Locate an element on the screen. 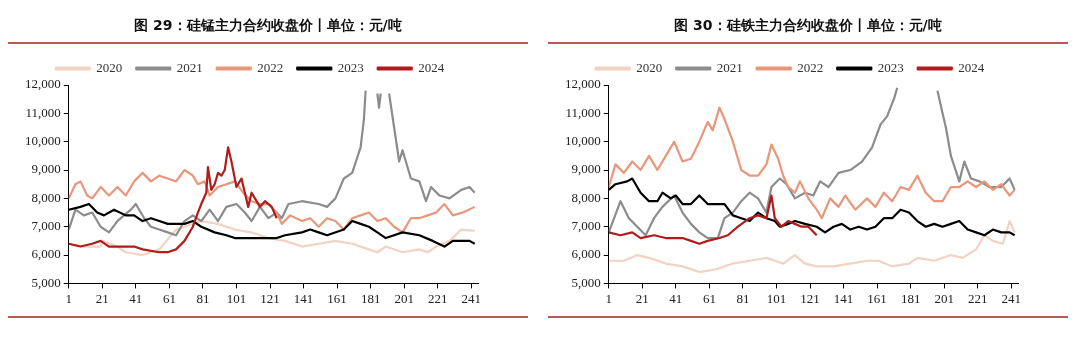  chart-title: 图 30：硅铁主力合约收盘价丨单位：元/吨 is located at coordinates (808, 25).